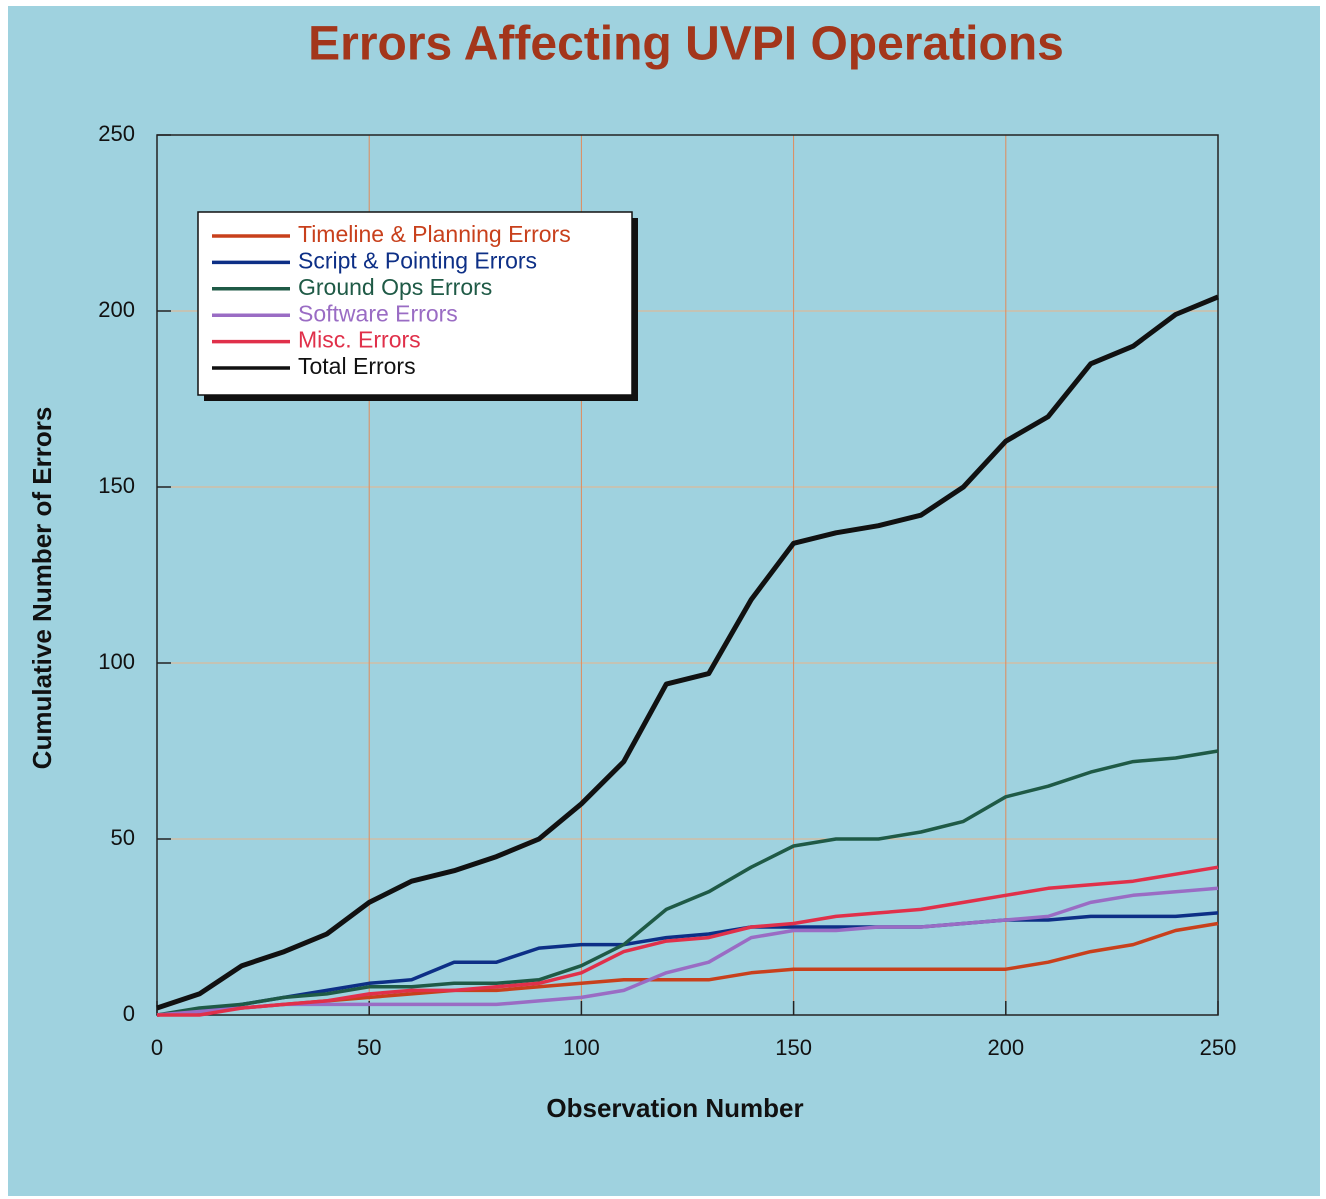  Describe the element at coordinates (129, 1013) in the screenshot. I see `y-tick-label: 0` at that location.